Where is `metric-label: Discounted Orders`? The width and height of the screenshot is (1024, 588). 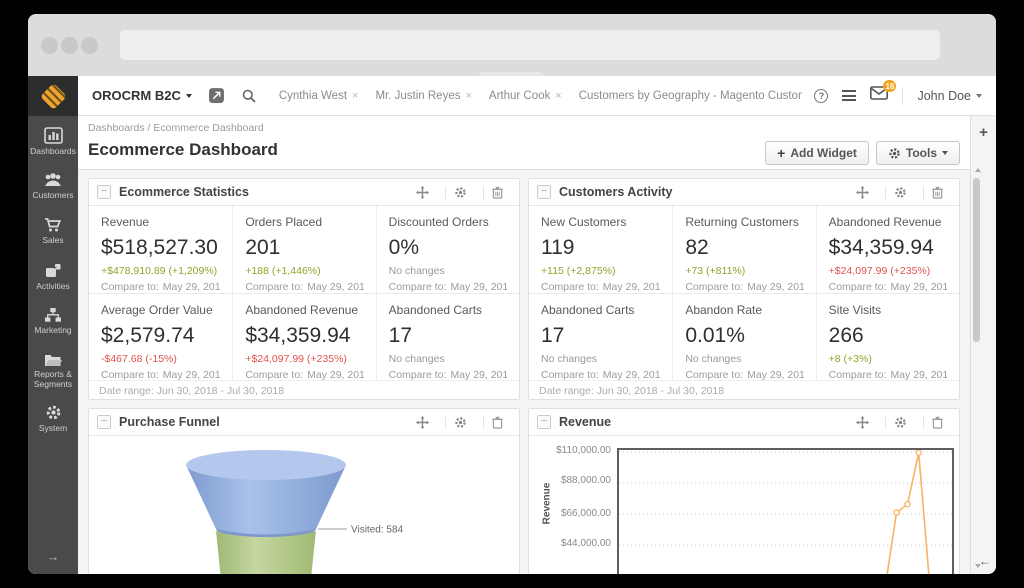 metric-label: Discounted Orders is located at coordinates (438, 222).